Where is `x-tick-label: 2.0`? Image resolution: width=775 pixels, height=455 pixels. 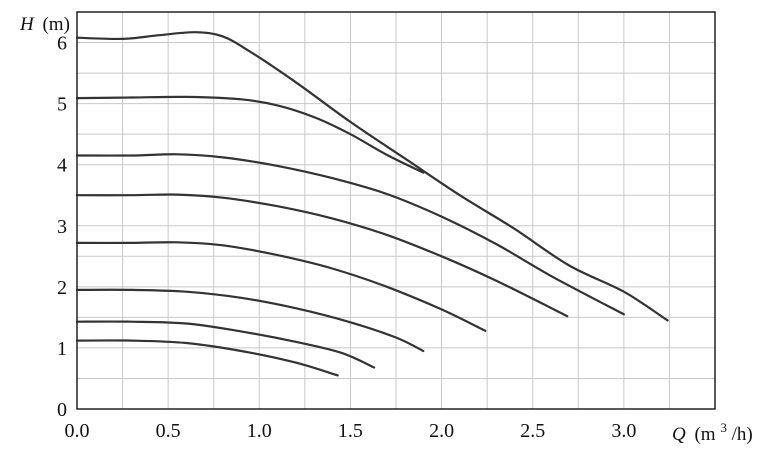 x-tick-label: 2.0 is located at coordinates (441, 431).